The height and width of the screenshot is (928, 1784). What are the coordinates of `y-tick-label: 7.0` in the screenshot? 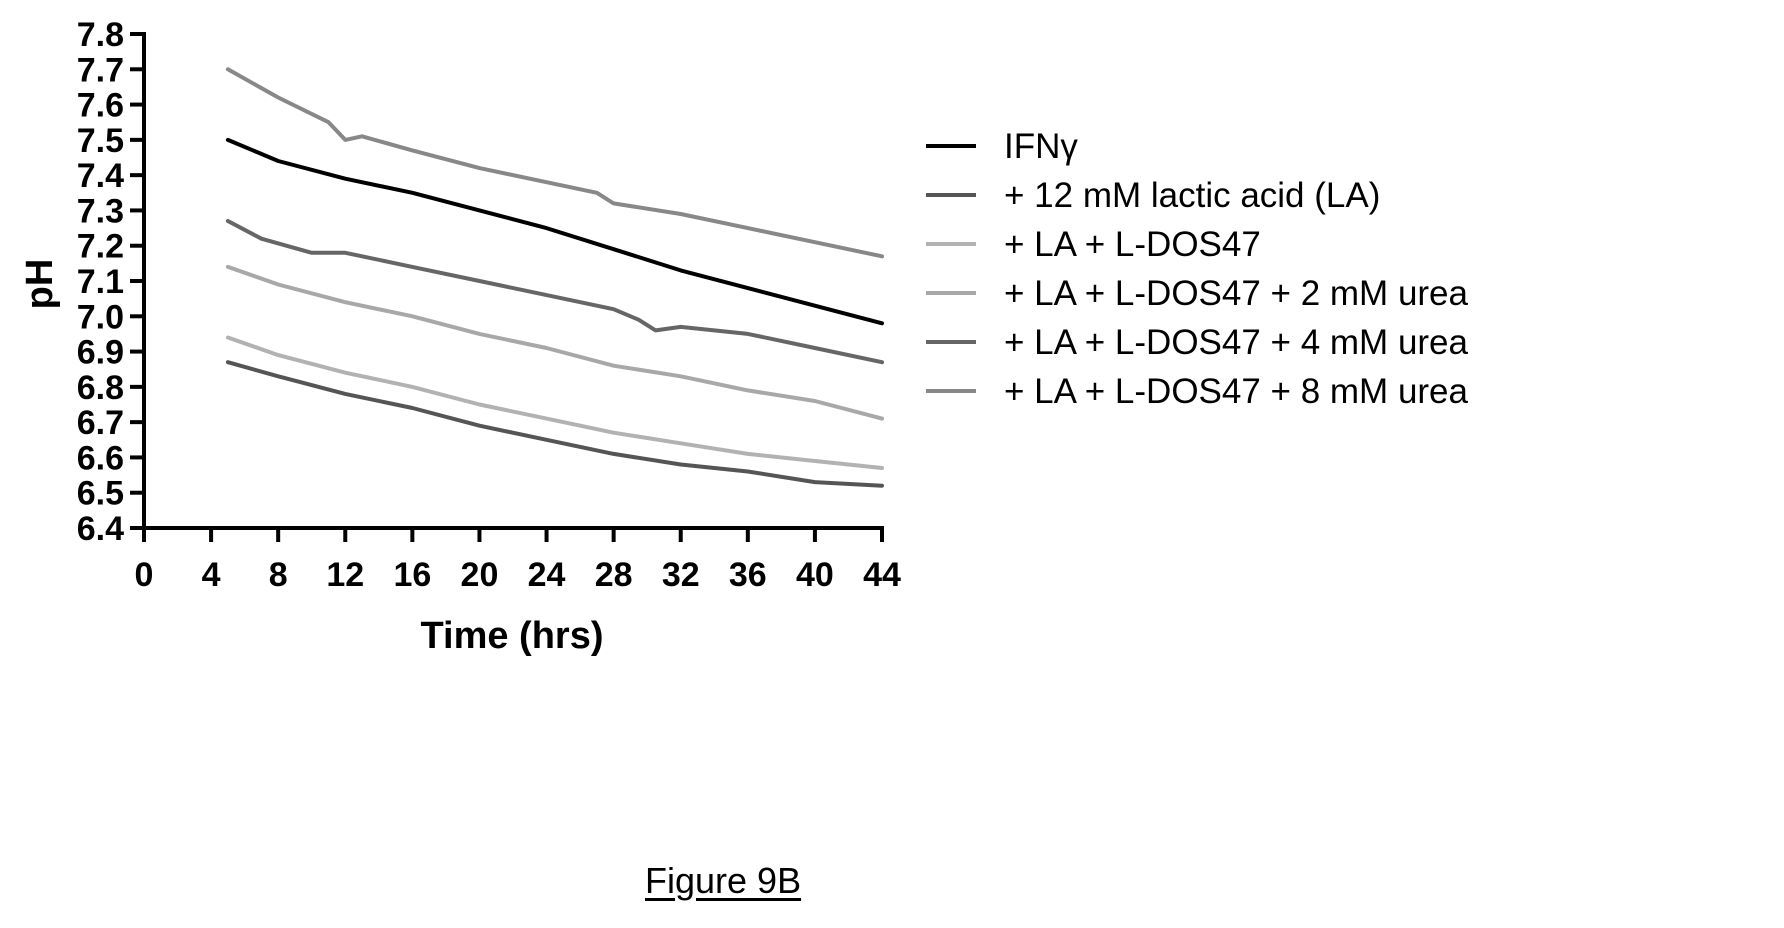 It's located at (100, 317).